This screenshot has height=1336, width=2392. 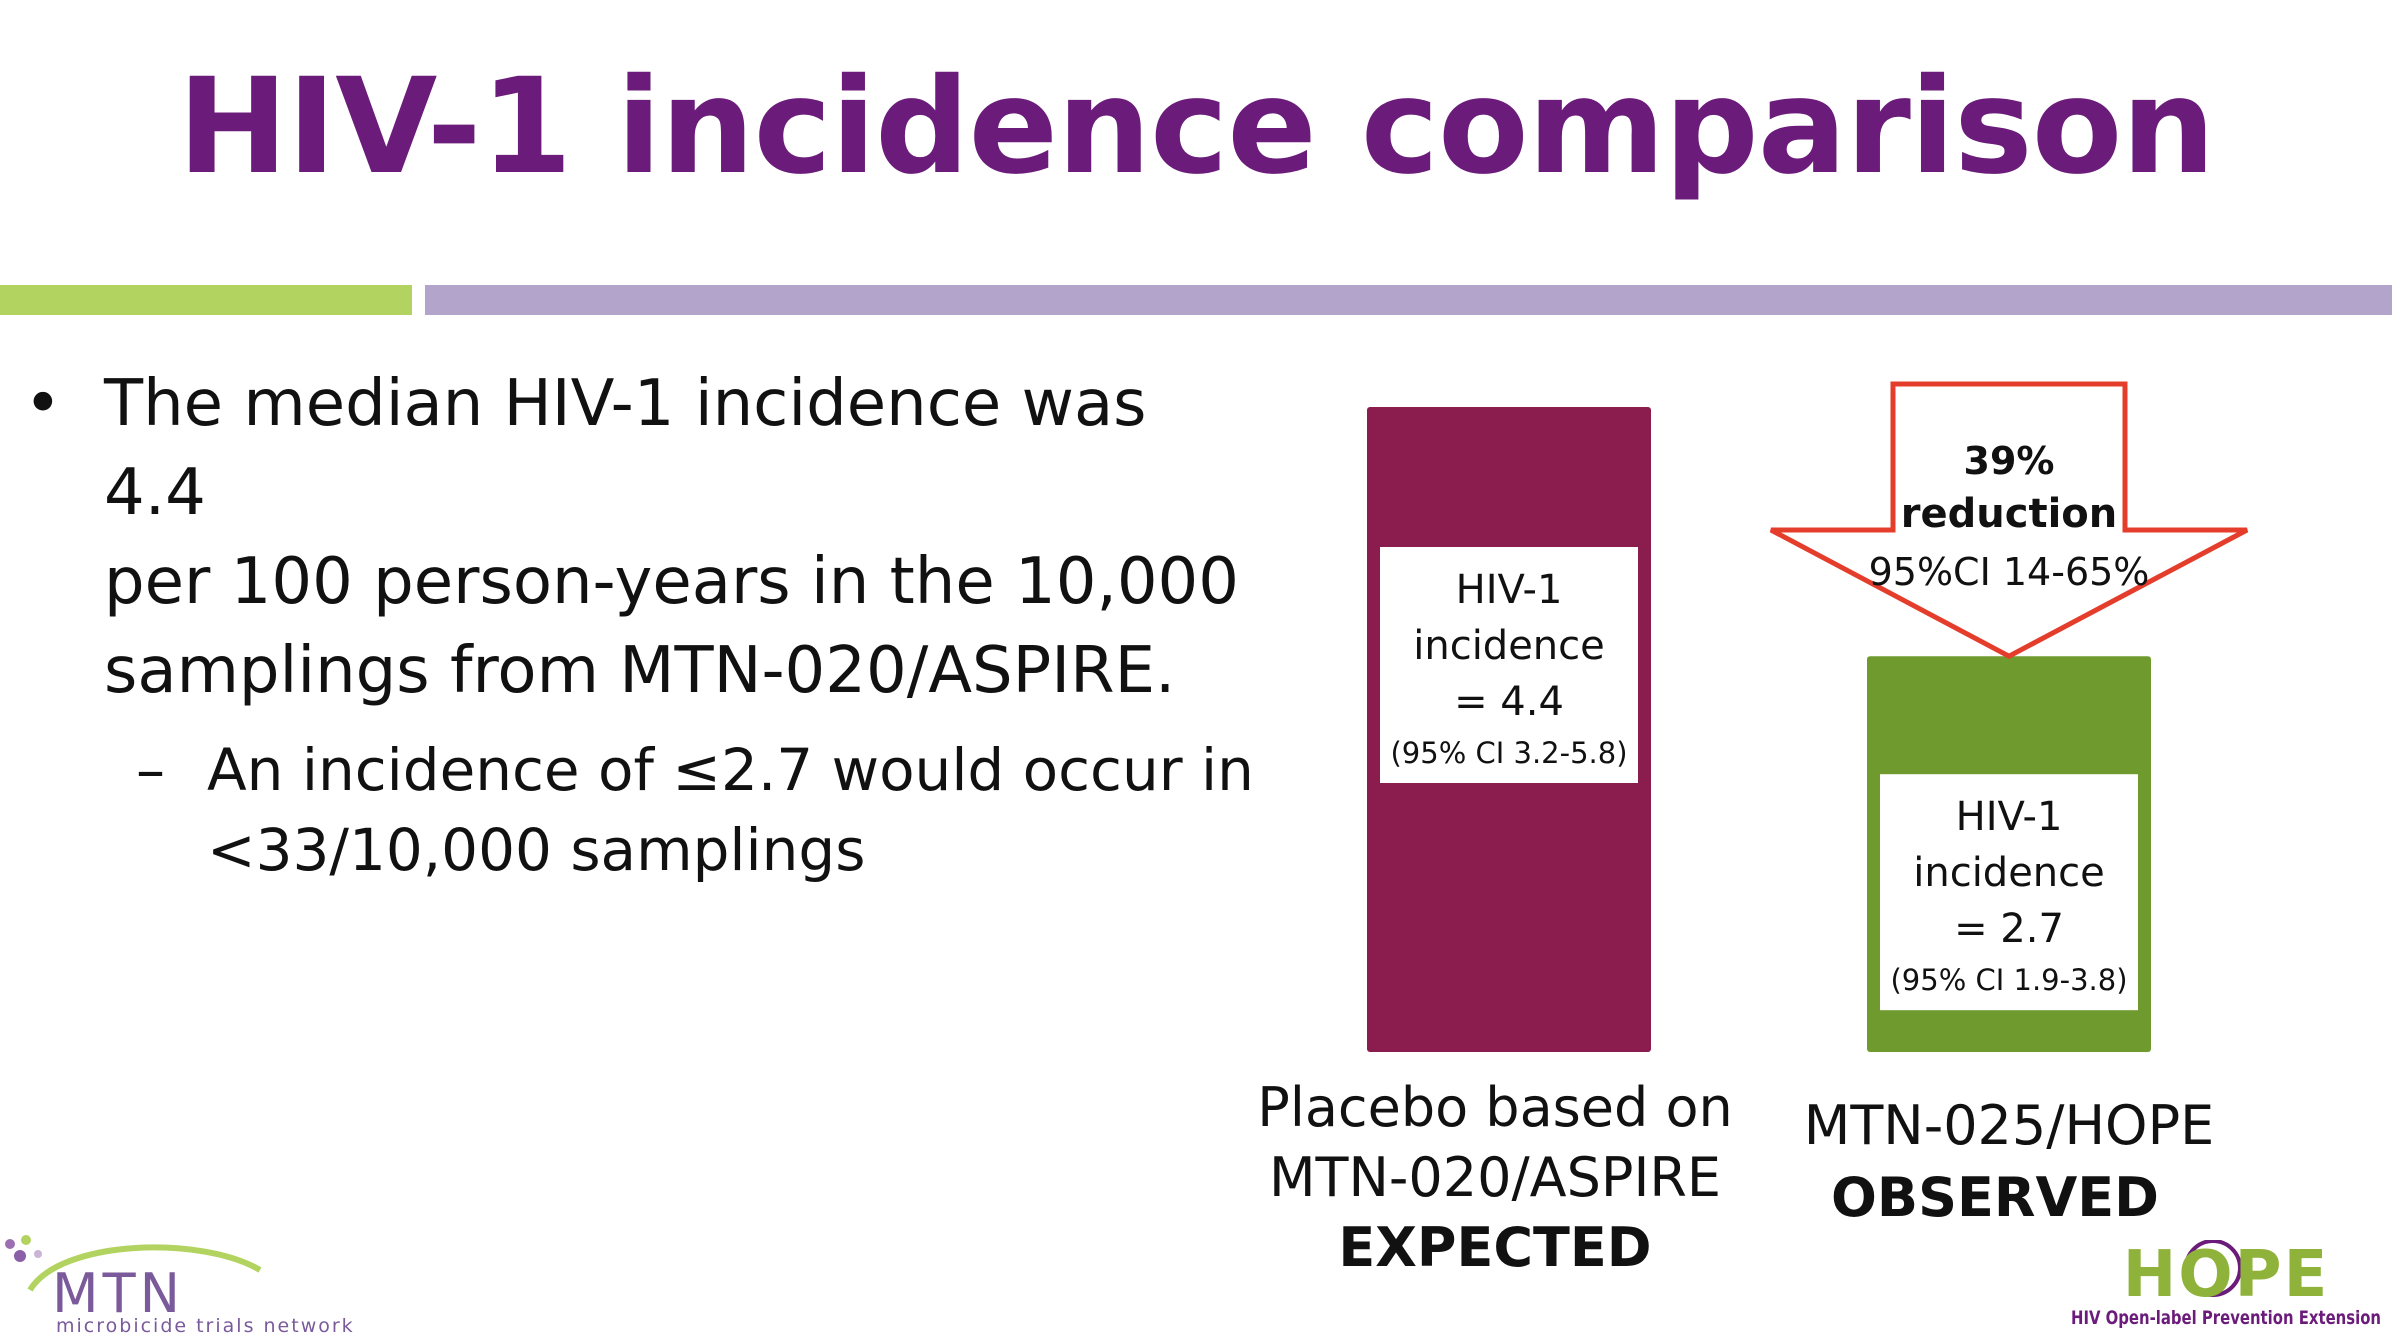 I want to click on bar-category-label: Placebo based on, so click(x=1494, y=1107).